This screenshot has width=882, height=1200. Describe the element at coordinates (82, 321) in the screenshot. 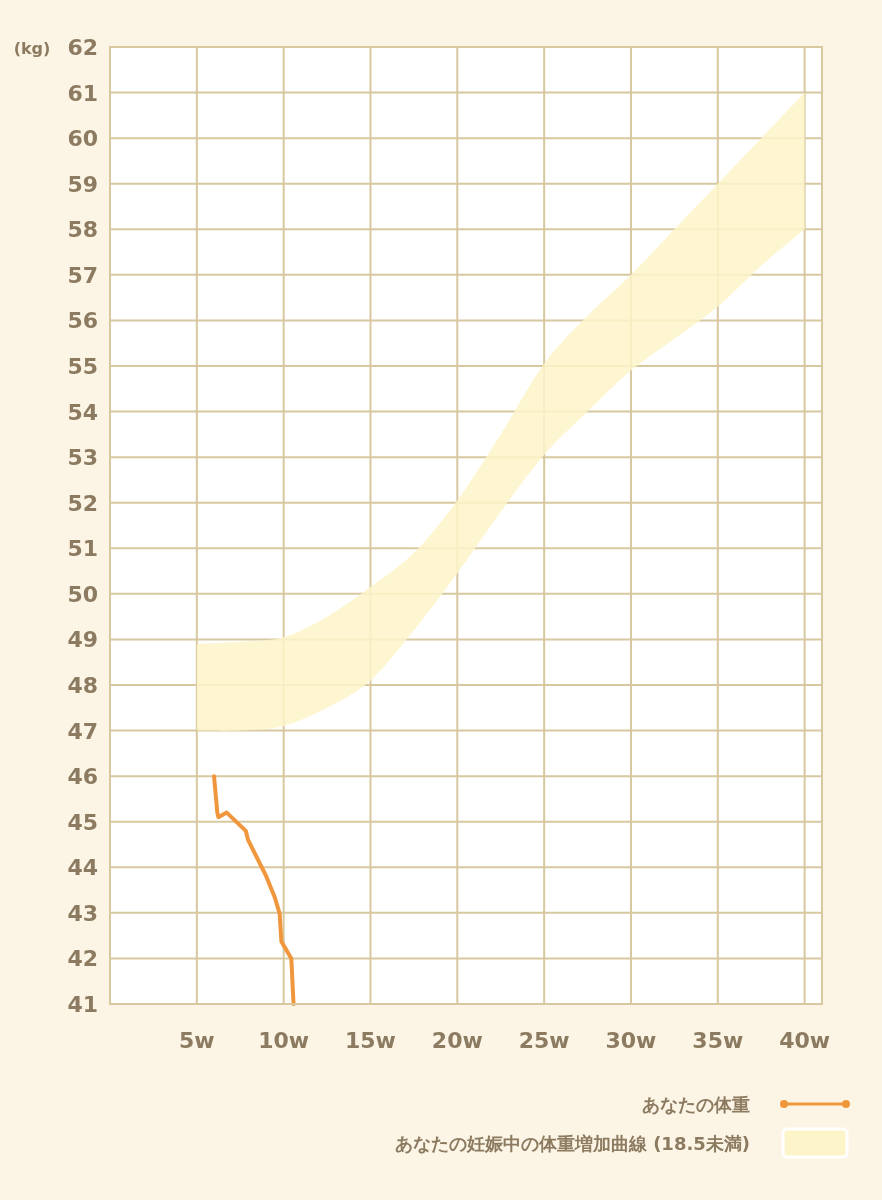

I see `y-tick-label: 56` at that location.